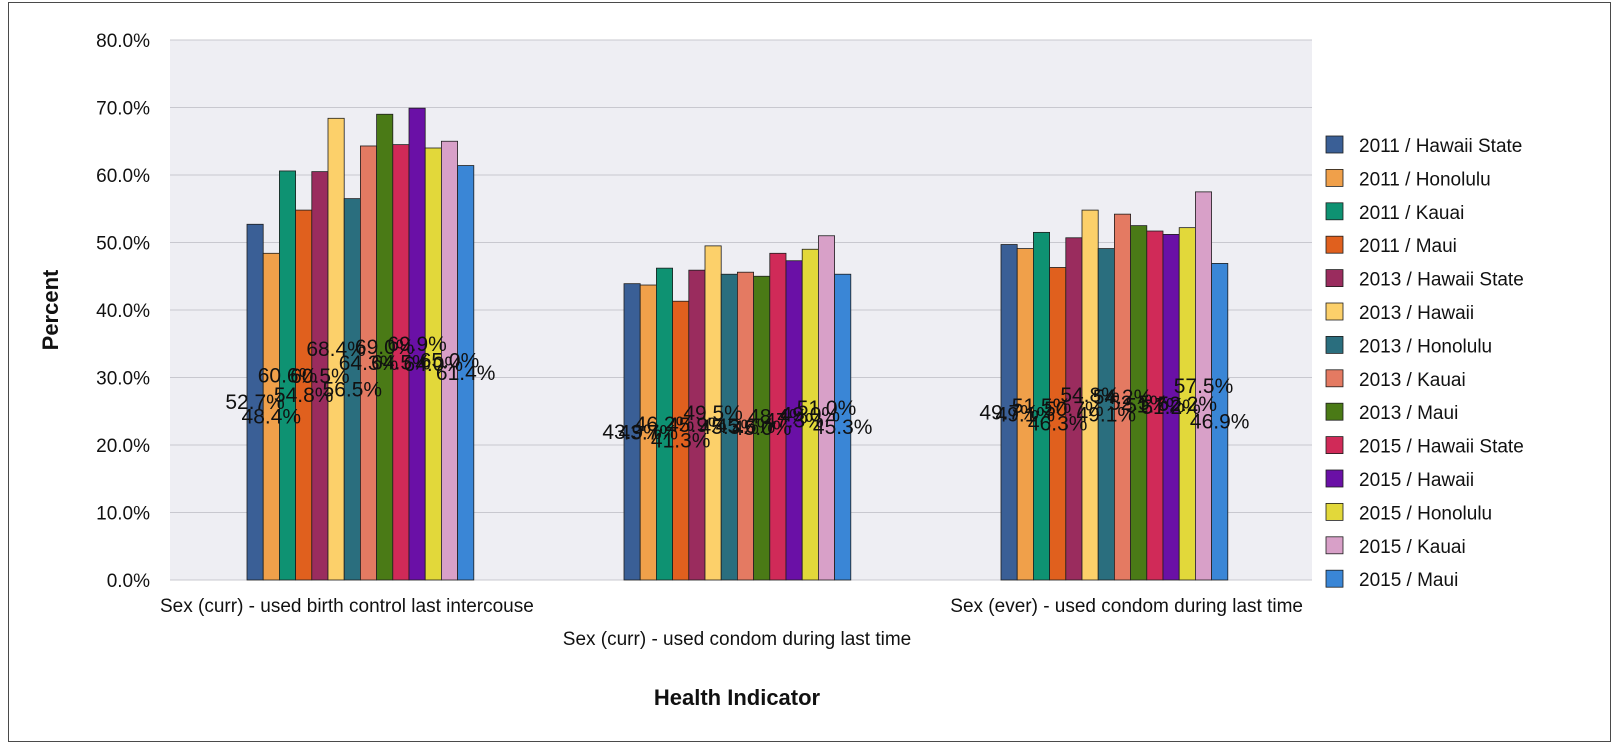 This screenshot has width=1613, height=742. What do you see at coordinates (697, 425) in the screenshot?
I see `data-label: 45.9%` at bounding box center [697, 425].